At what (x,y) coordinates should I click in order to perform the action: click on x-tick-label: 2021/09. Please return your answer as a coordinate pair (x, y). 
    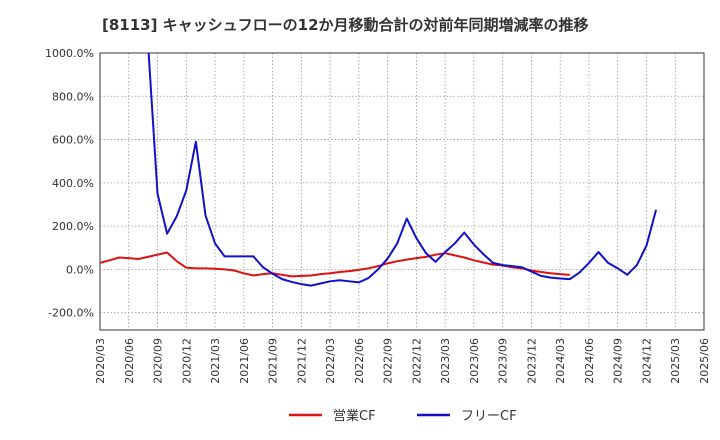
    Looking at the image, I should click on (273, 361).